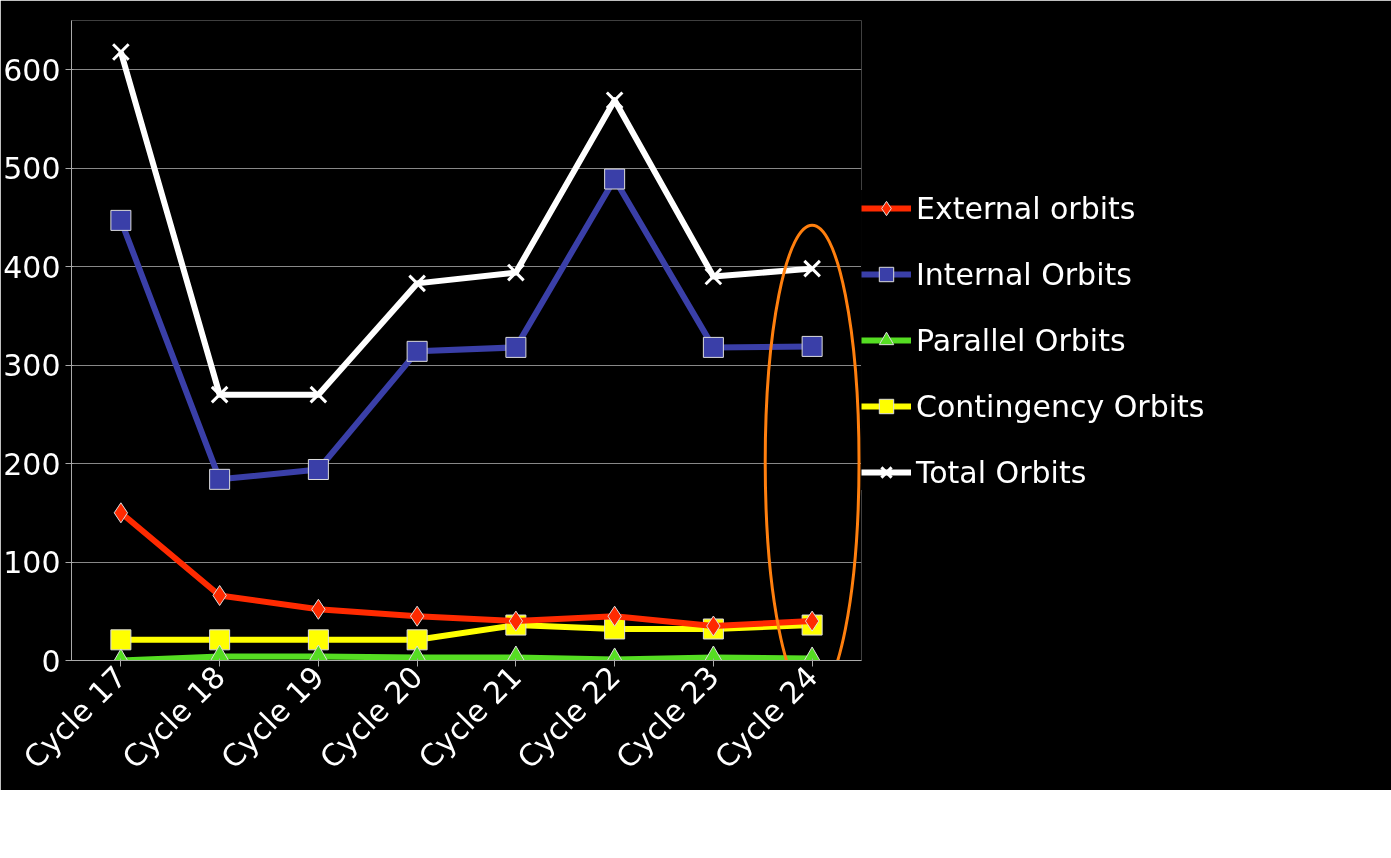  Describe the element at coordinates (32, 563) in the screenshot. I see `y-tick-label: 100` at that location.